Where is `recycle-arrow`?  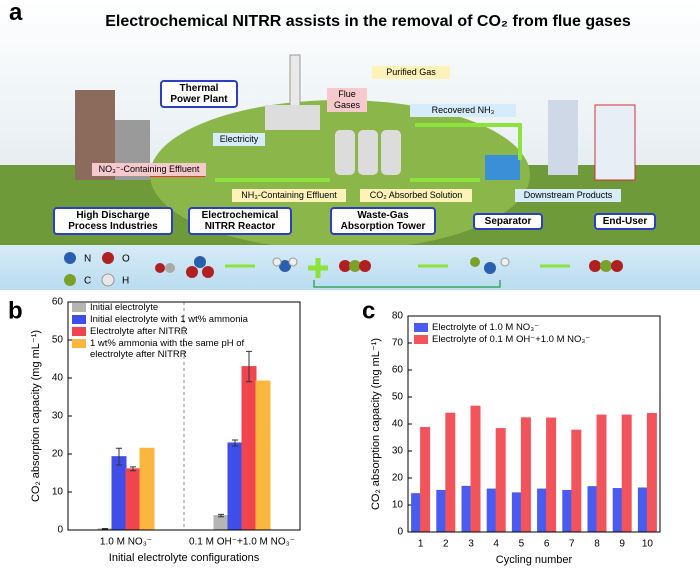
recycle-arrow is located at coordinates (407, 284).